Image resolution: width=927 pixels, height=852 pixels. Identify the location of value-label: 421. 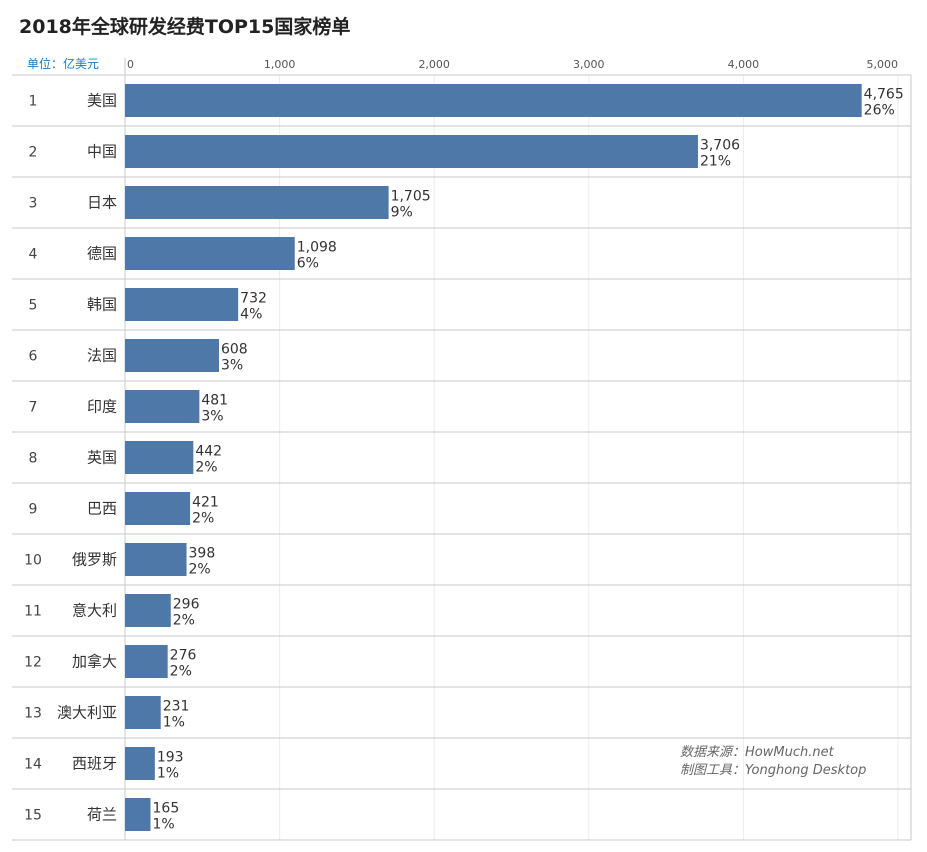
(205, 503).